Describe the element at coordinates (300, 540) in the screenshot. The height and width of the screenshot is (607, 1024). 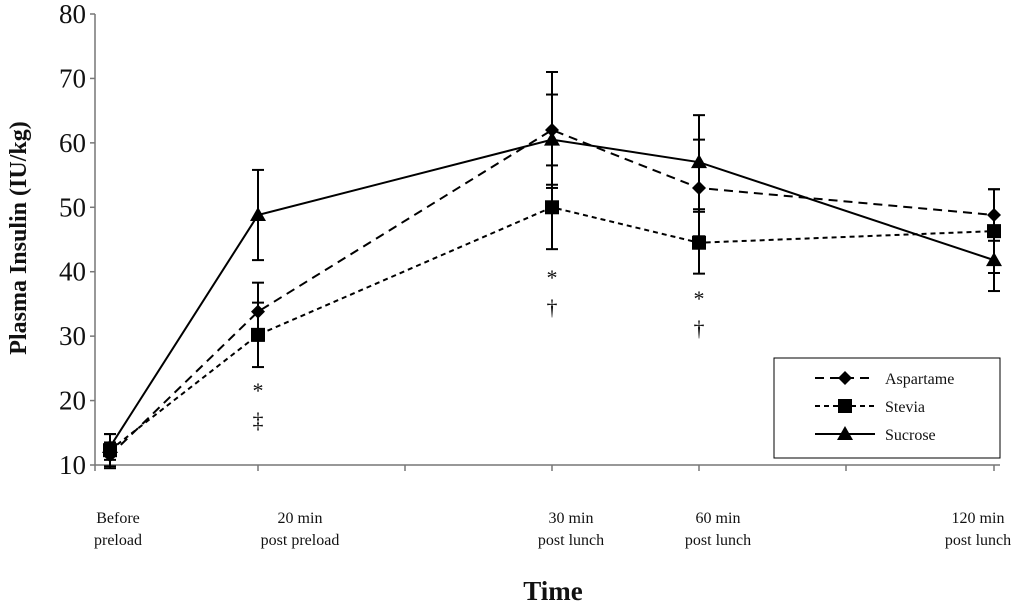
I see `x-tick-label: post preload` at that location.